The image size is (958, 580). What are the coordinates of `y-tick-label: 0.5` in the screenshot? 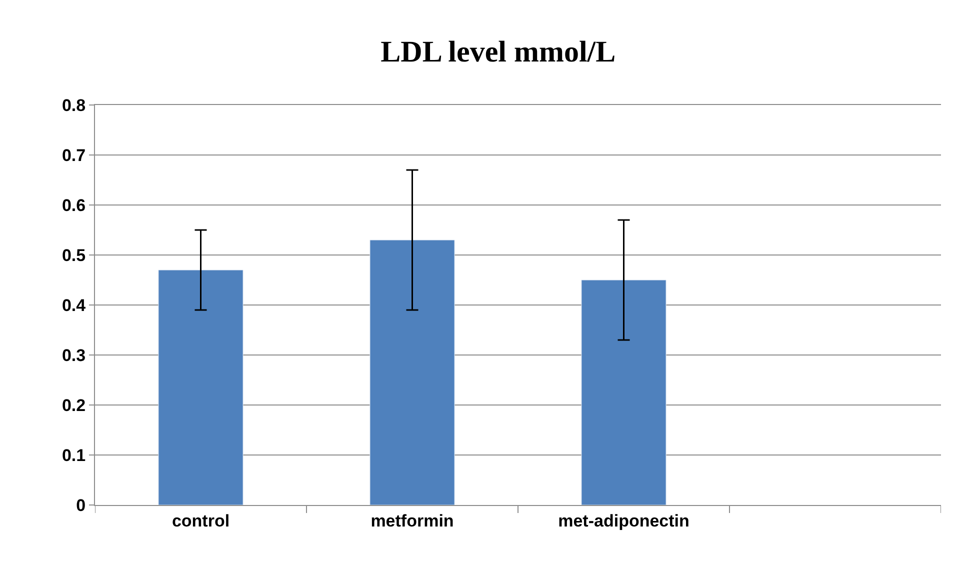 It's located at (74, 255).